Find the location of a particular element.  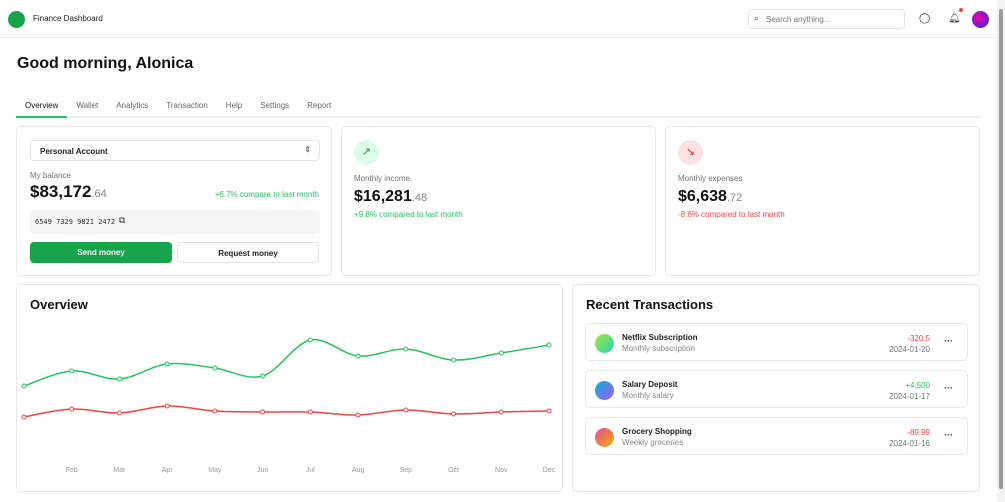

avatar is located at coordinates (980, 19).